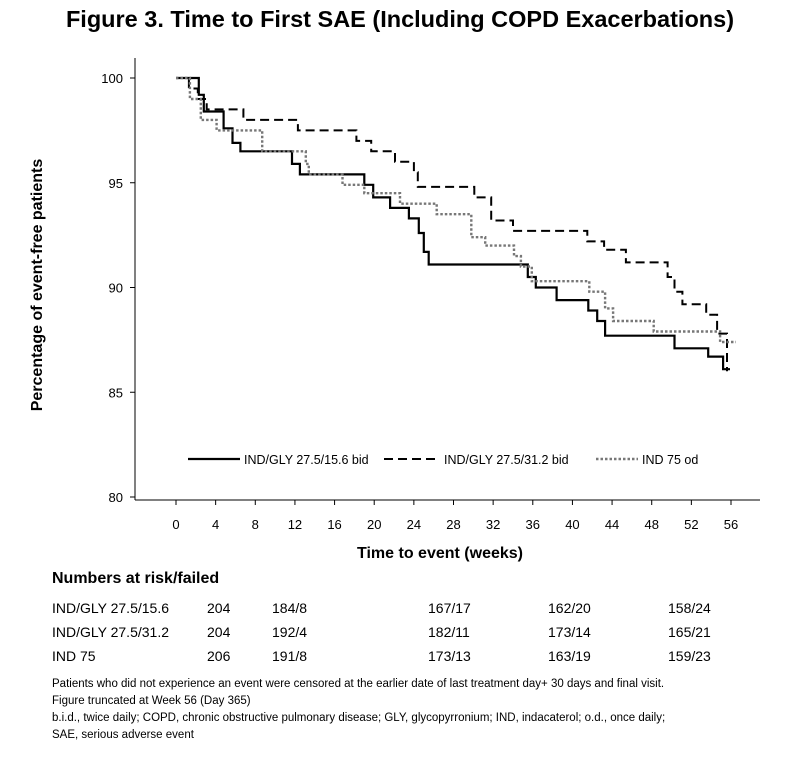 The width and height of the screenshot is (800, 758). What do you see at coordinates (569, 608) in the screenshot?
I see `risk-value: 162/20` at bounding box center [569, 608].